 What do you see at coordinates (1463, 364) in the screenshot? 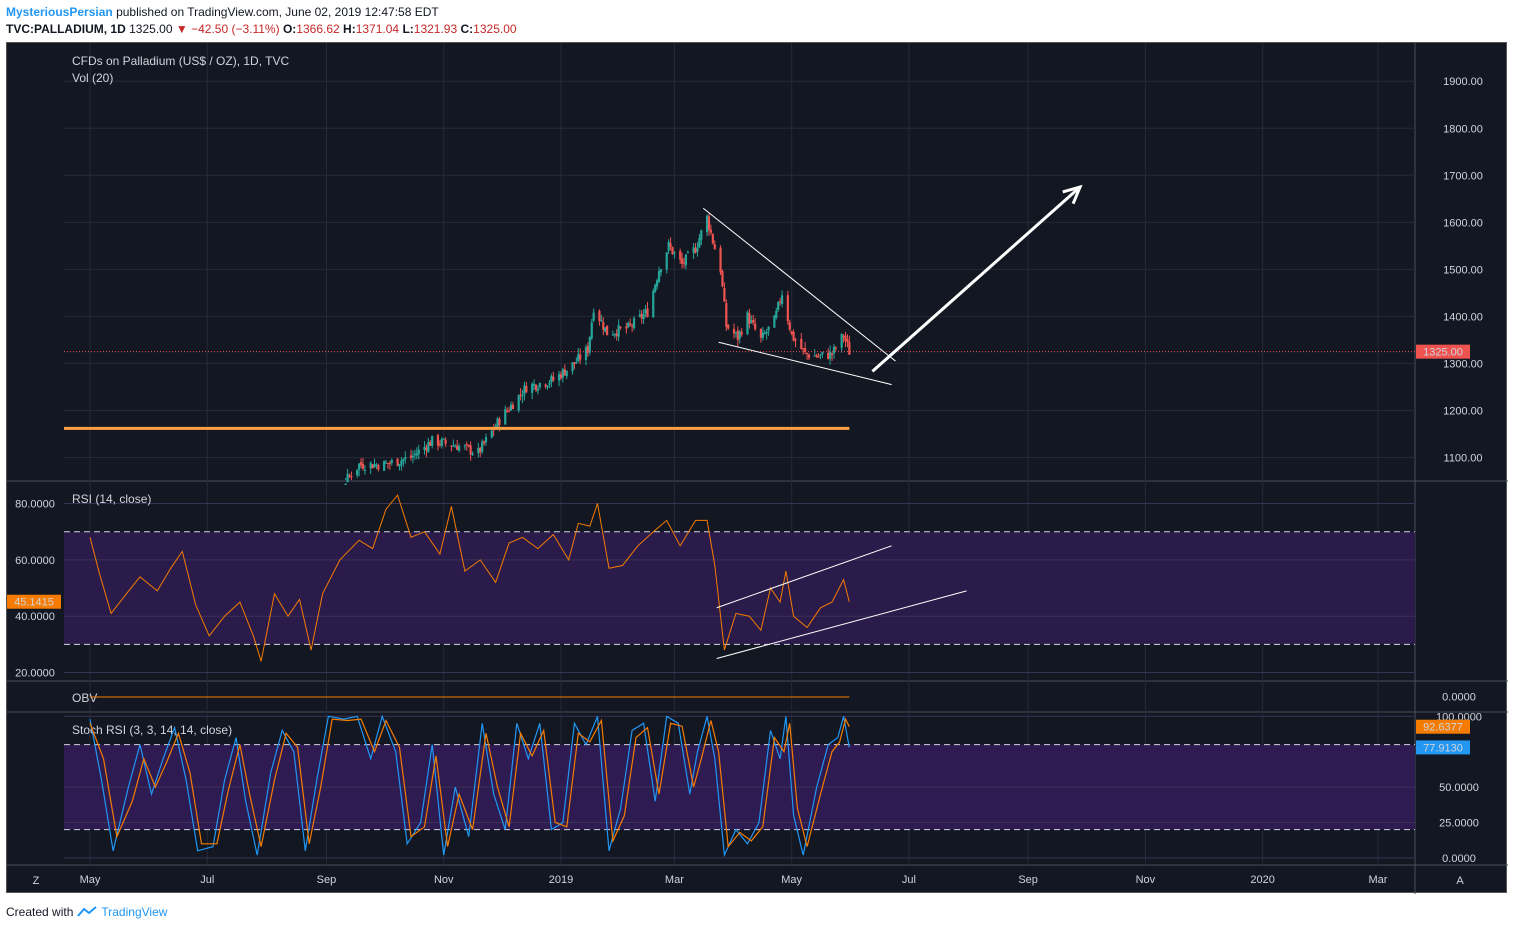
I see `price-tick-label: 1300.00` at bounding box center [1463, 364].